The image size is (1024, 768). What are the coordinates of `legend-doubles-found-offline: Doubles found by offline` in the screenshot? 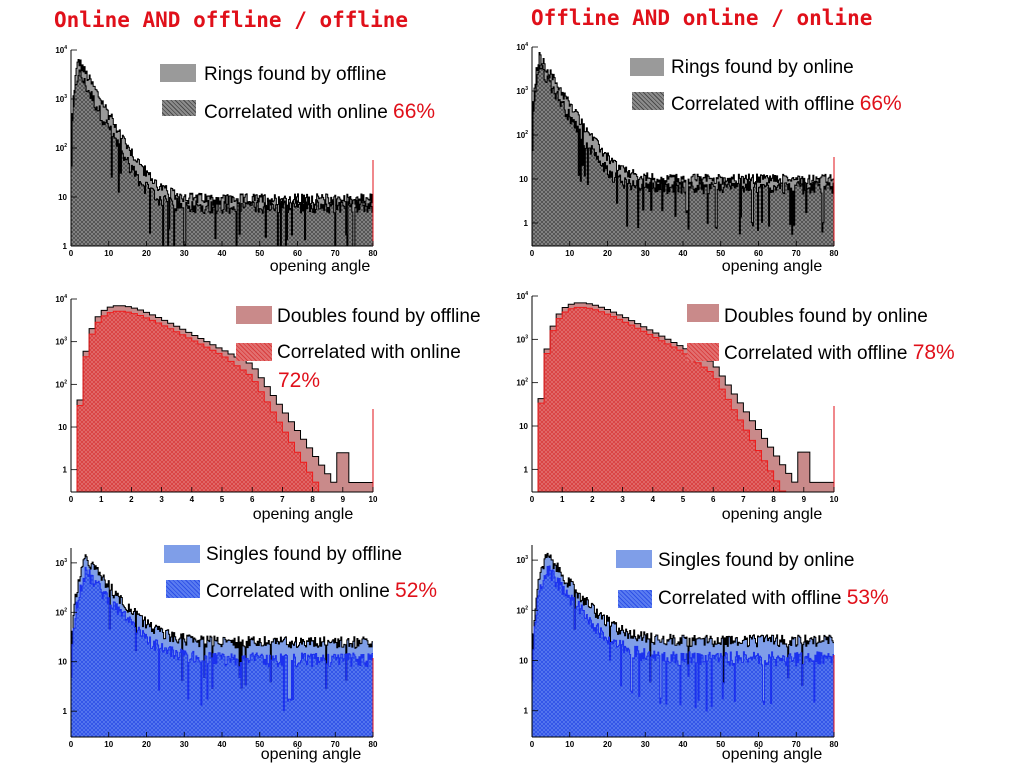 It's located at (379, 316).